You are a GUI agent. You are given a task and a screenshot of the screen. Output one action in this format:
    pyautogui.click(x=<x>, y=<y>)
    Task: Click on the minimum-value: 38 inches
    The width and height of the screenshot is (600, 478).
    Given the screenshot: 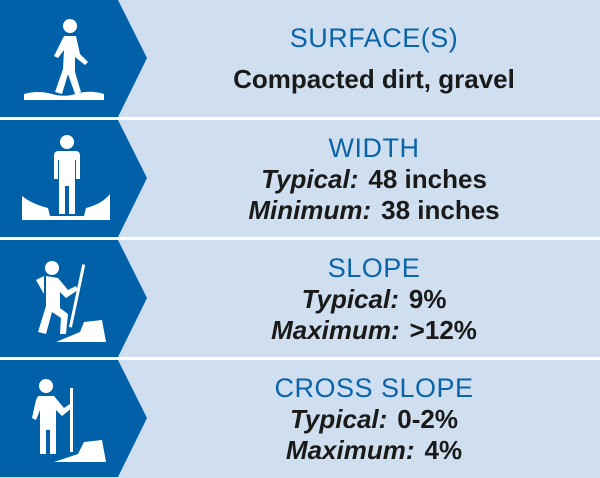 What is the action you would take?
    pyautogui.click(x=440, y=209)
    